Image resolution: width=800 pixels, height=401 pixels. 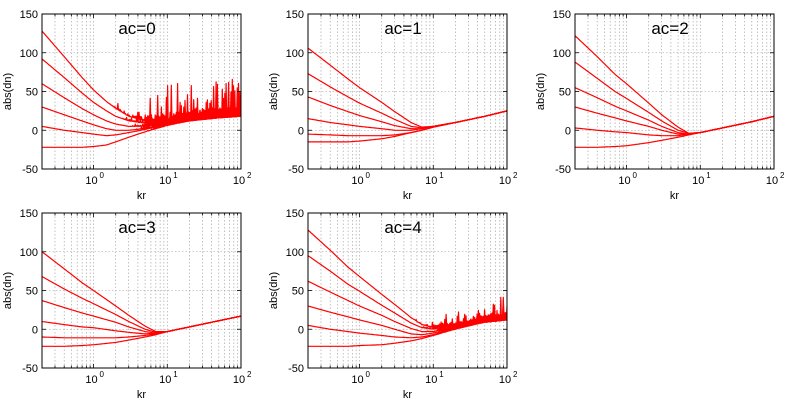 What do you see at coordinates (136, 28) in the screenshot?
I see `chart-title: ac=0` at bounding box center [136, 28].